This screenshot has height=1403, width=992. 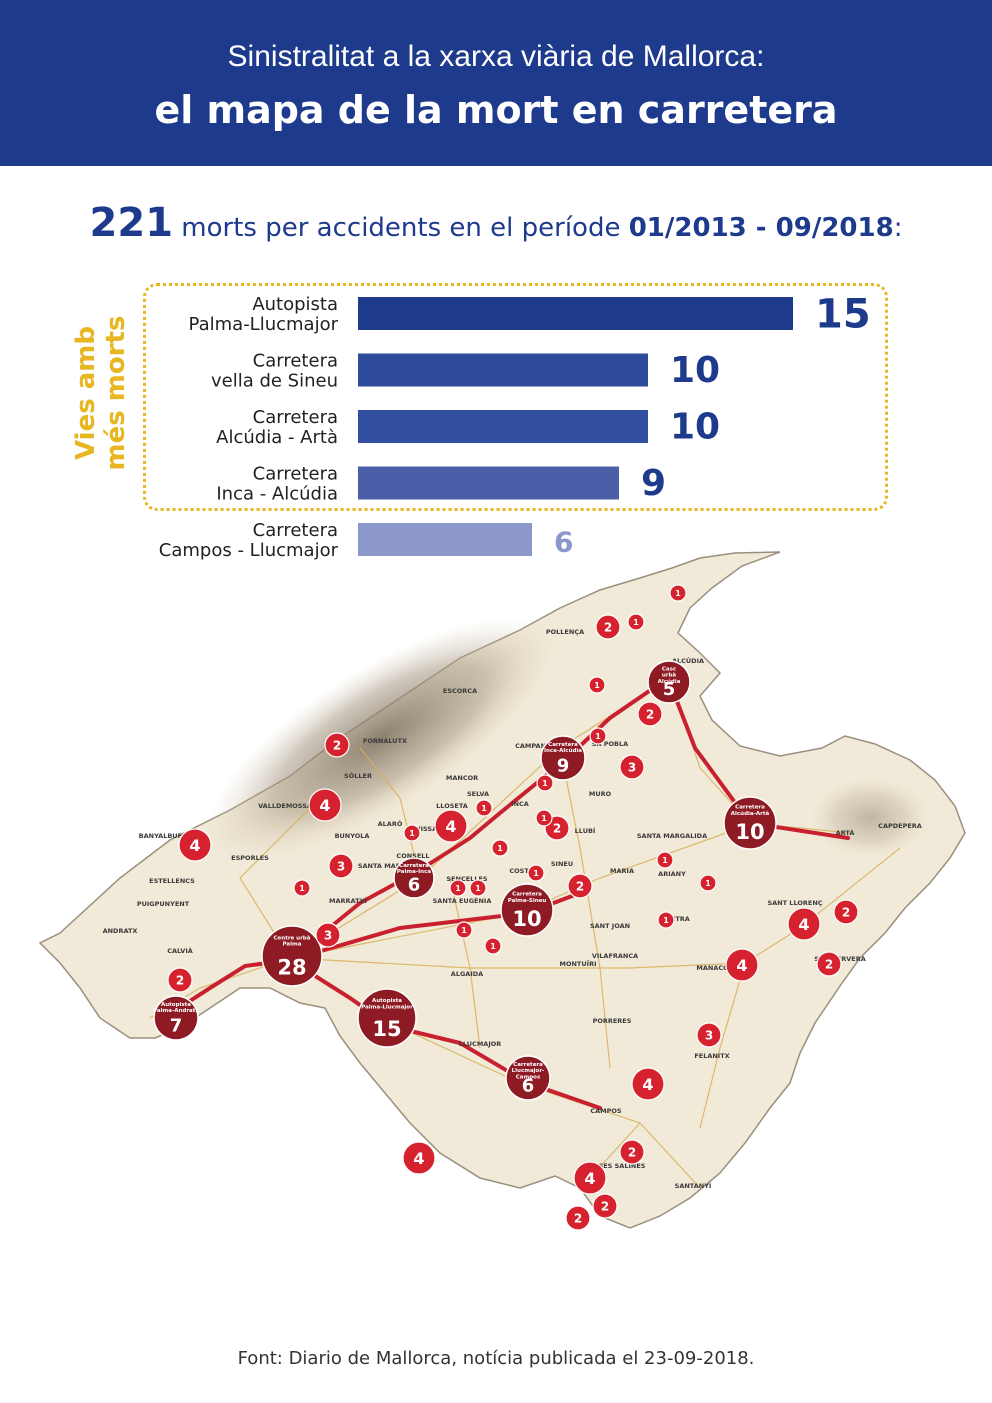 What do you see at coordinates (348, 900) in the screenshot?
I see `place-label: MARRATXÍ` at bounding box center [348, 900].